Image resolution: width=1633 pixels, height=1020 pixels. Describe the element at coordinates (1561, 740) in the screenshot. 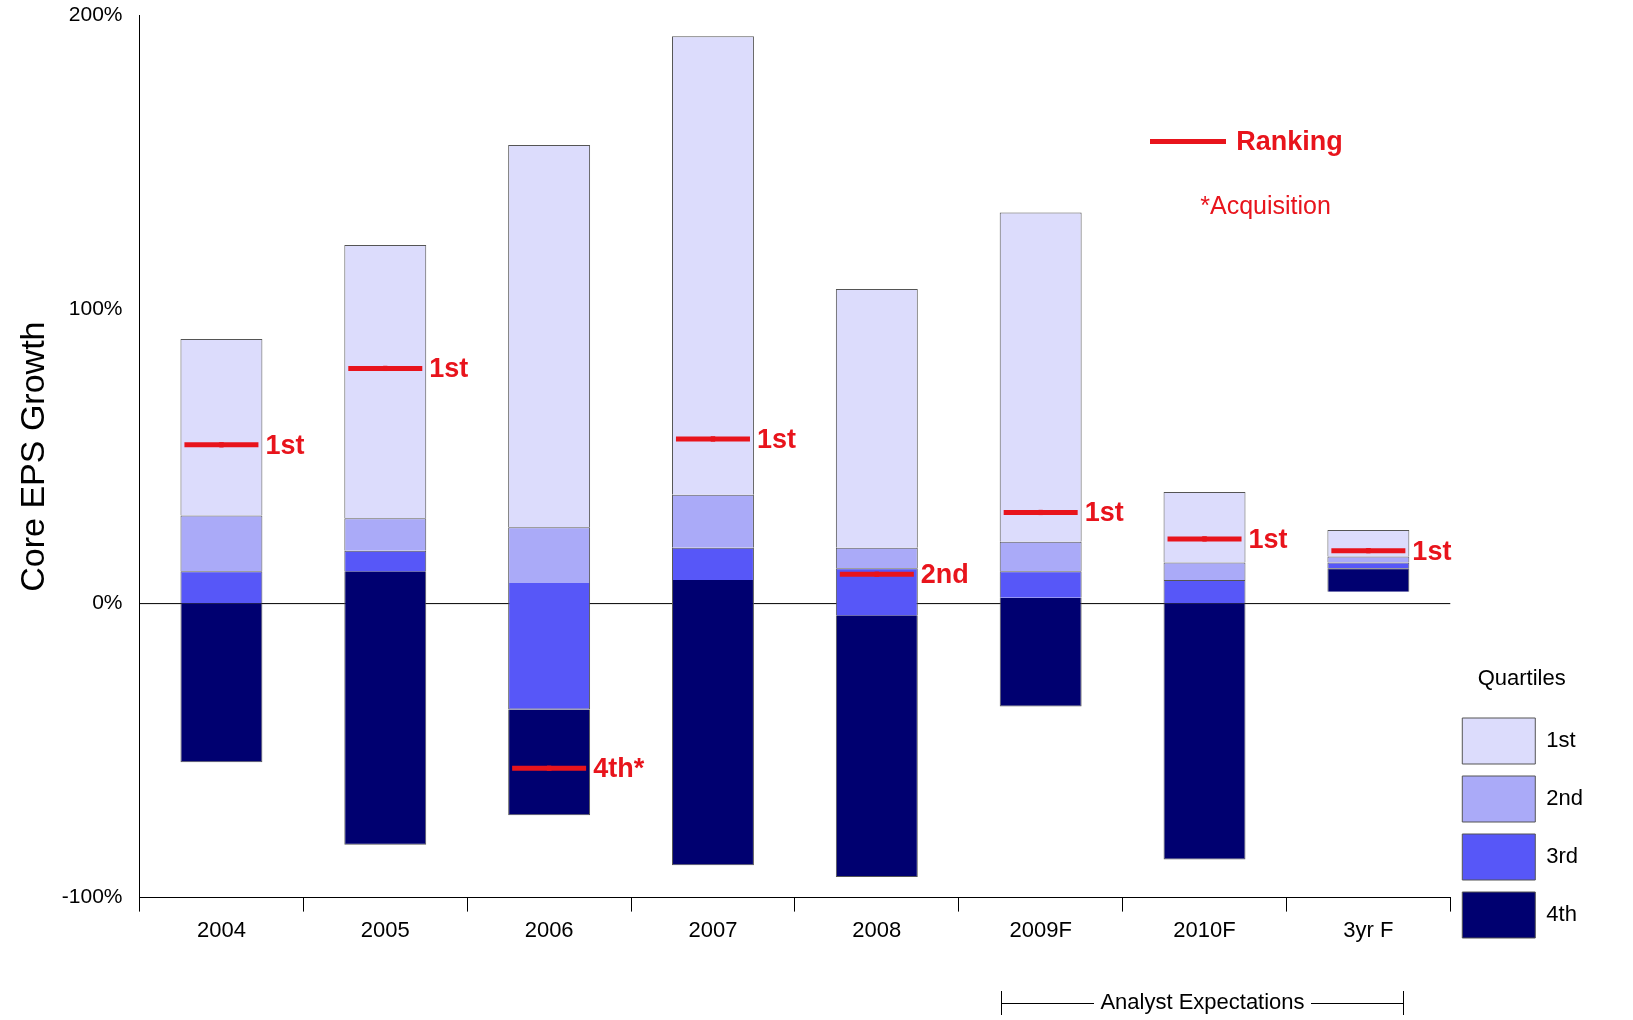

I see `legend-label: 1st` at that location.